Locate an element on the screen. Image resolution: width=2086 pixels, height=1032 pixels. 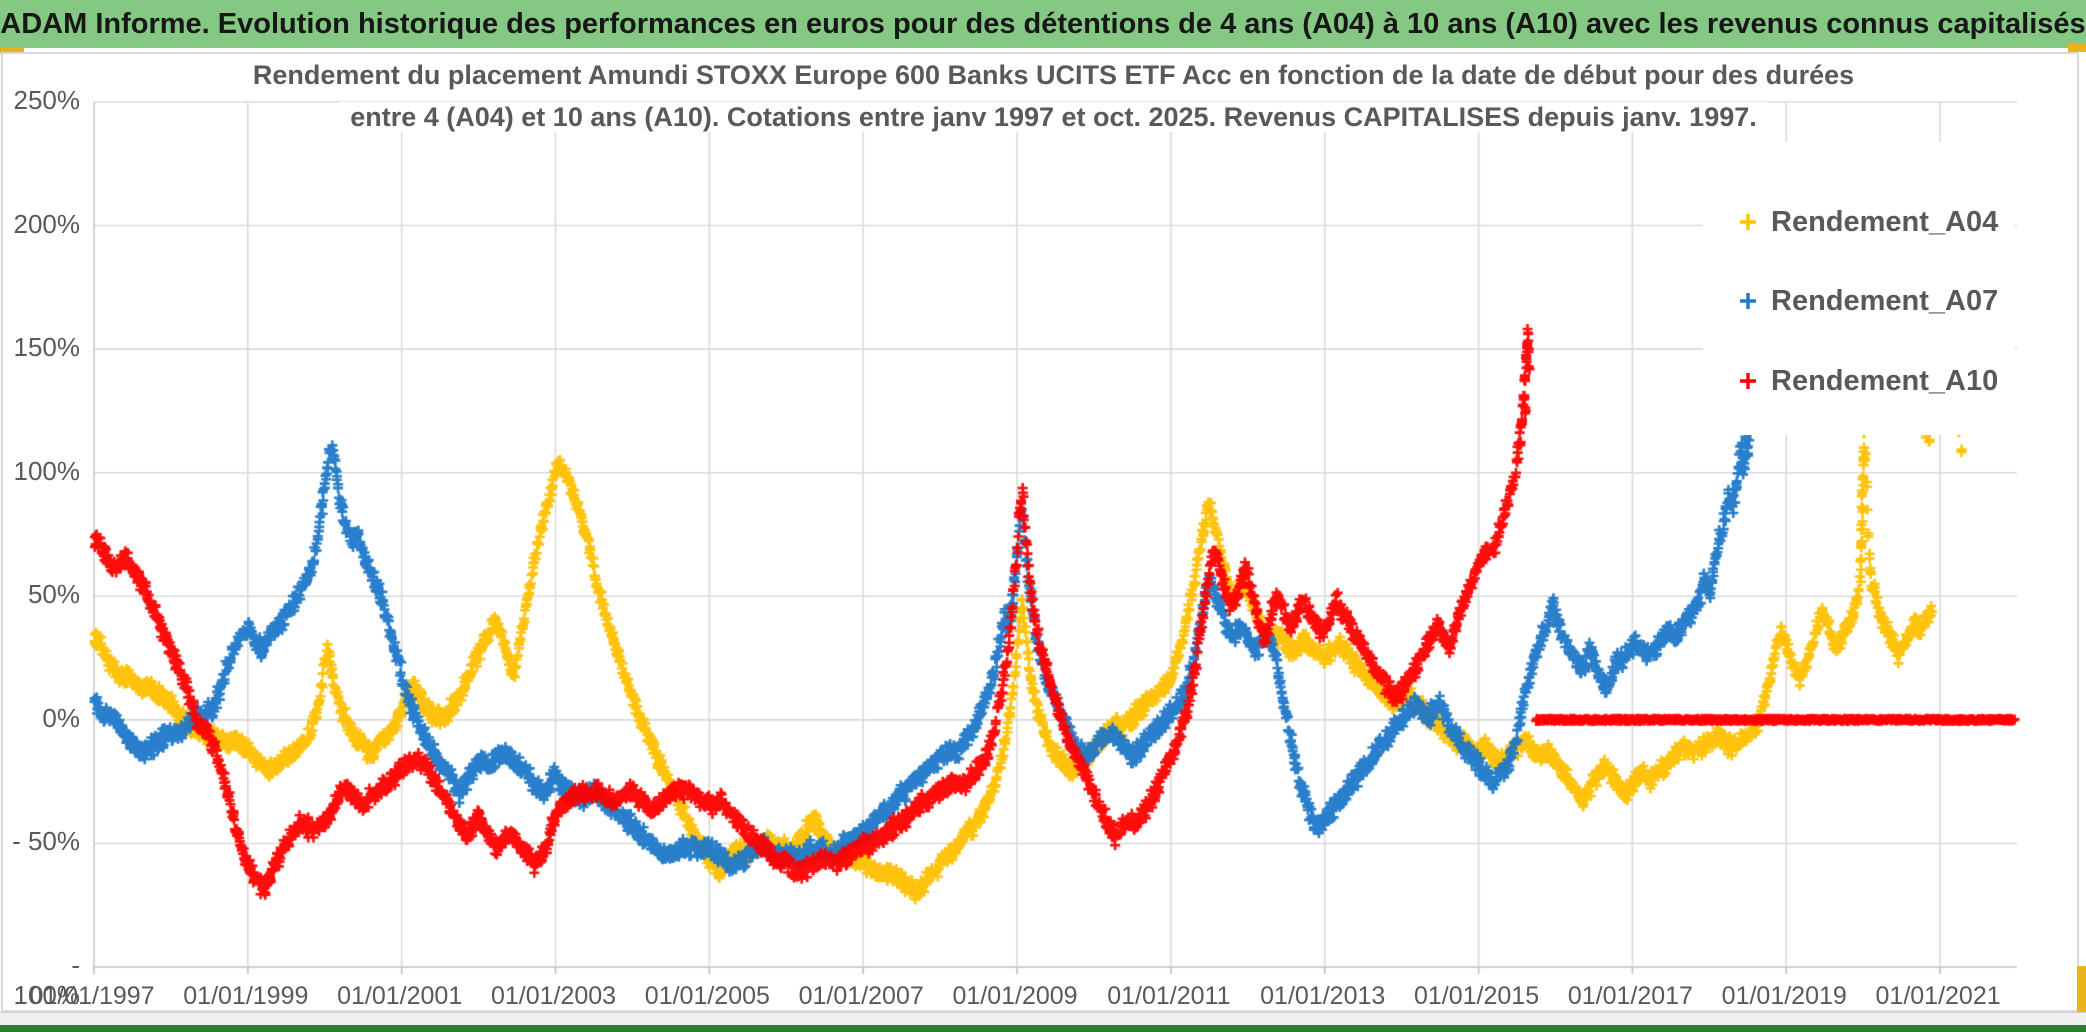
y-tick-label: - 100% is located at coordinates (47, 980).